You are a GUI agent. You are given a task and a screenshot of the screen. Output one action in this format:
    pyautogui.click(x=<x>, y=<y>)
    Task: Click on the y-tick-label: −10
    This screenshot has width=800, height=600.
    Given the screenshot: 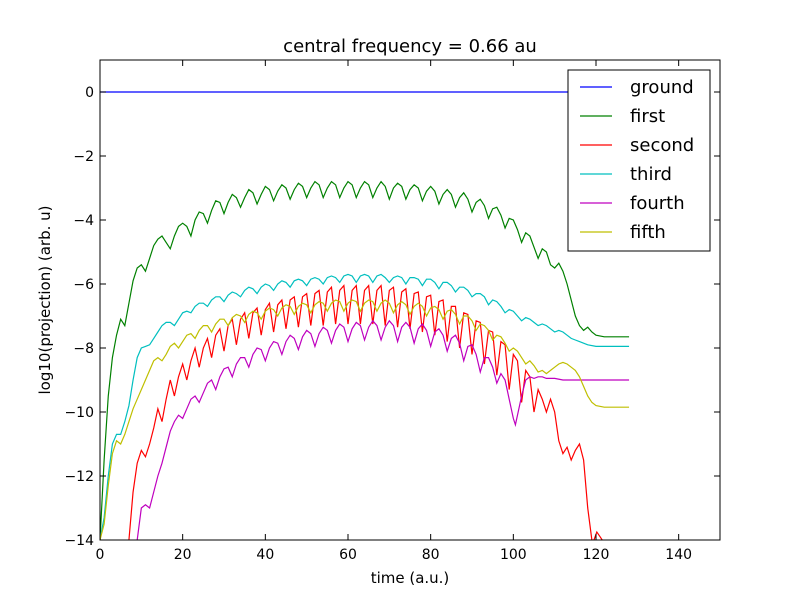 What is the action you would take?
    pyautogui.click(x=79, y=413)
    